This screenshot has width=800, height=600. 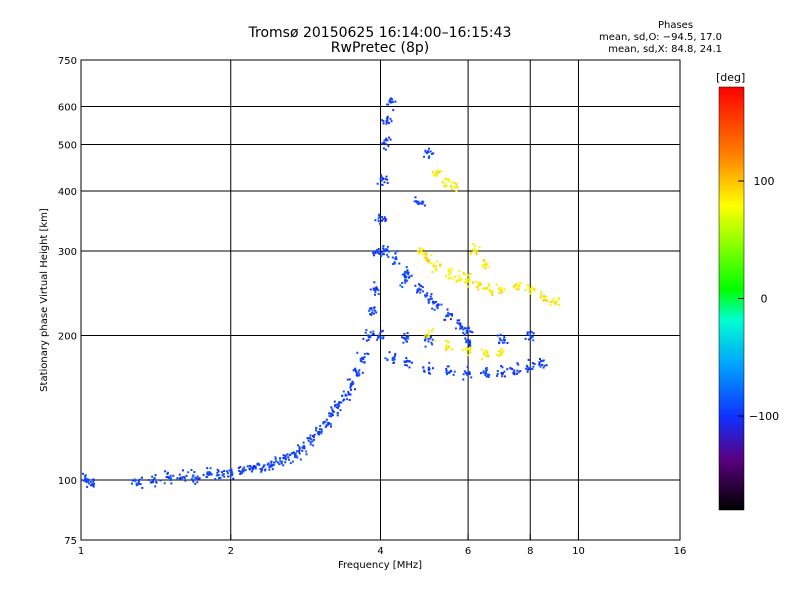 What do you see at coordinates (67, 192) in the screenshot?
I see `y-tick-label: 400` at bounding box center [67, 192].